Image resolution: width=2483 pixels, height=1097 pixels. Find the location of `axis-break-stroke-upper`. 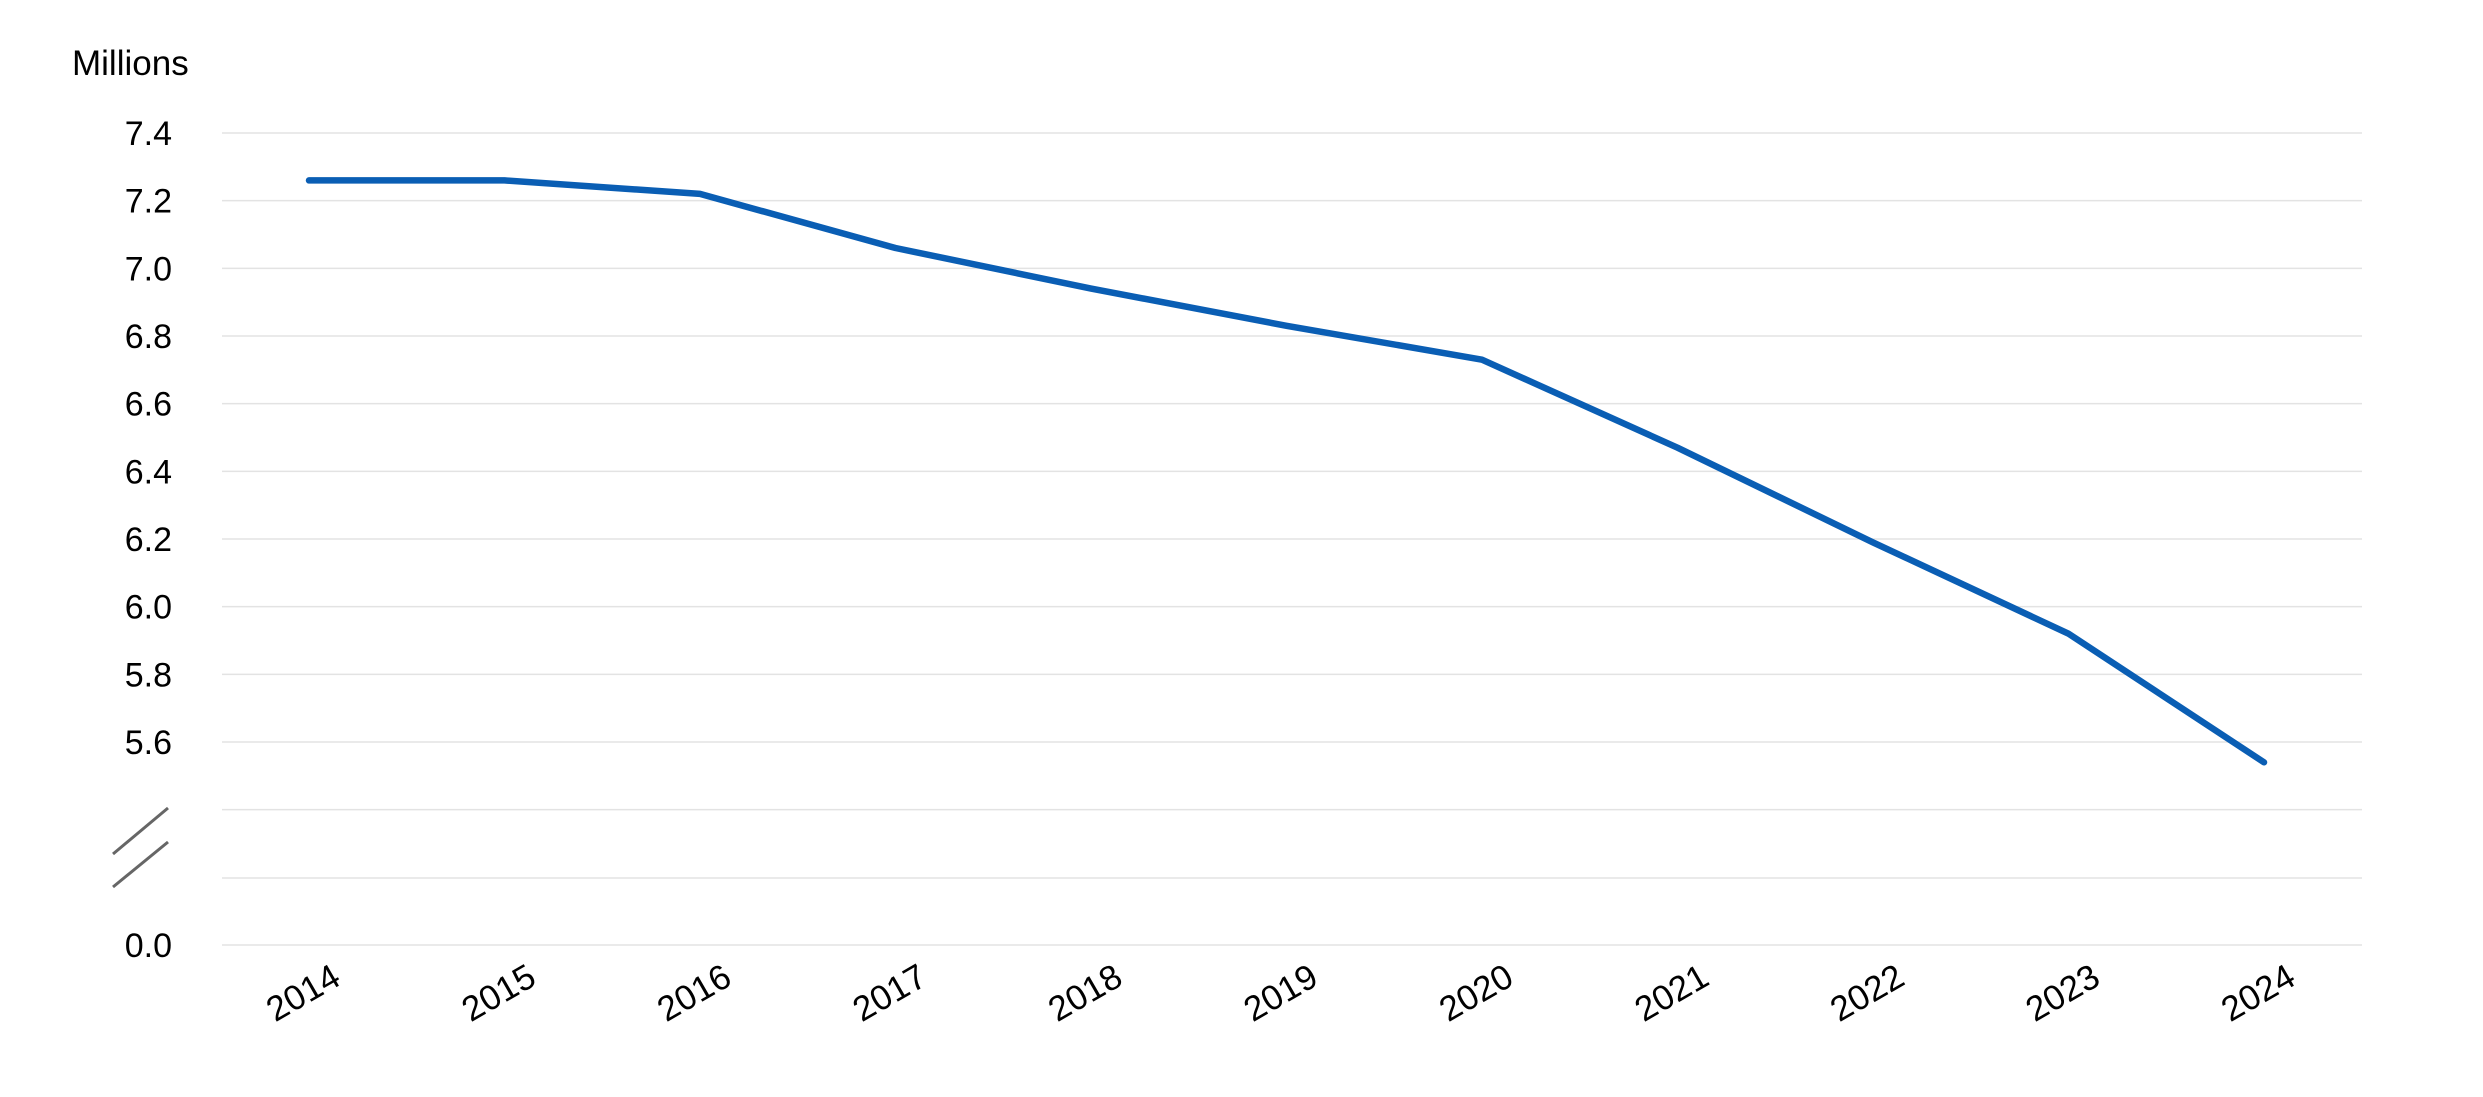

axis-break-stroke-upper is located at coordinates (140, 831).